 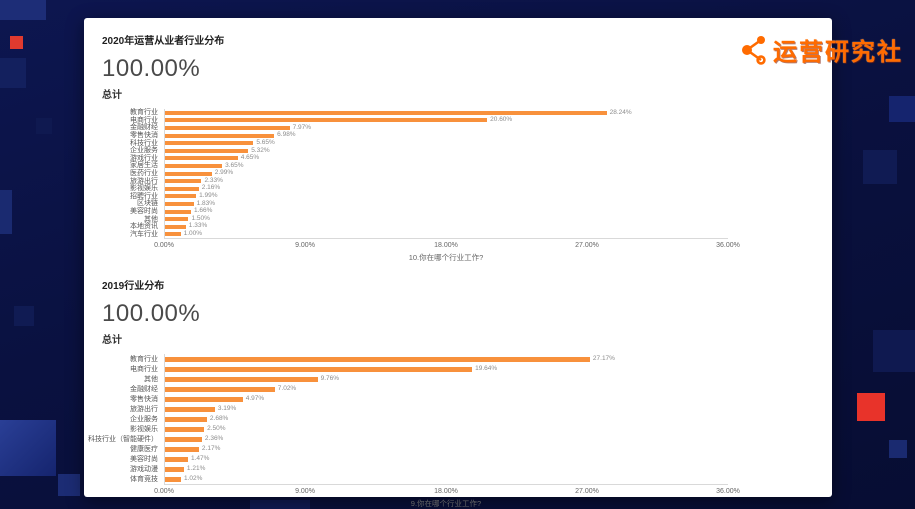 I want to click on value-label: 1.47%, so click(x=200, y=458).